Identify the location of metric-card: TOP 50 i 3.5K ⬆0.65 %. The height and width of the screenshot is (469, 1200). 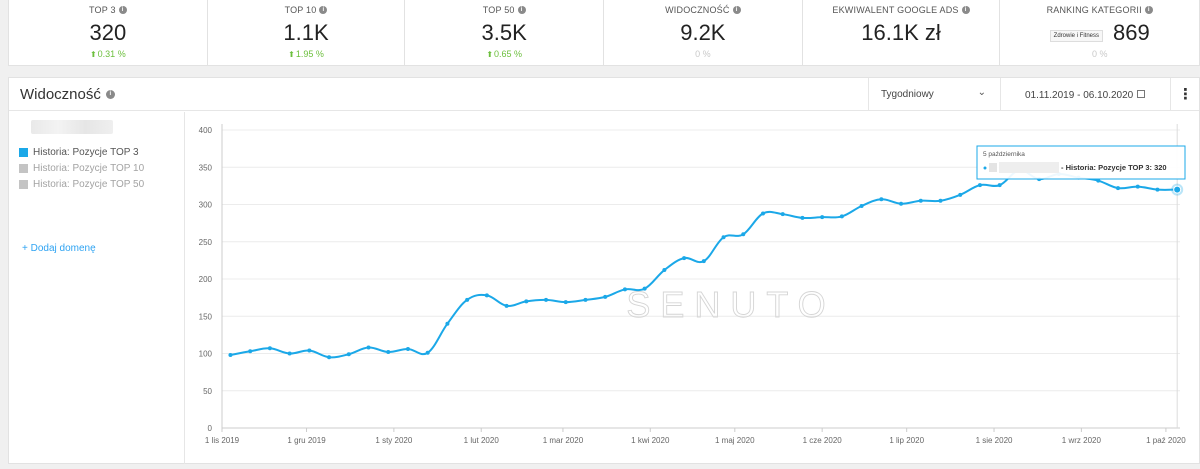
(505, 32).